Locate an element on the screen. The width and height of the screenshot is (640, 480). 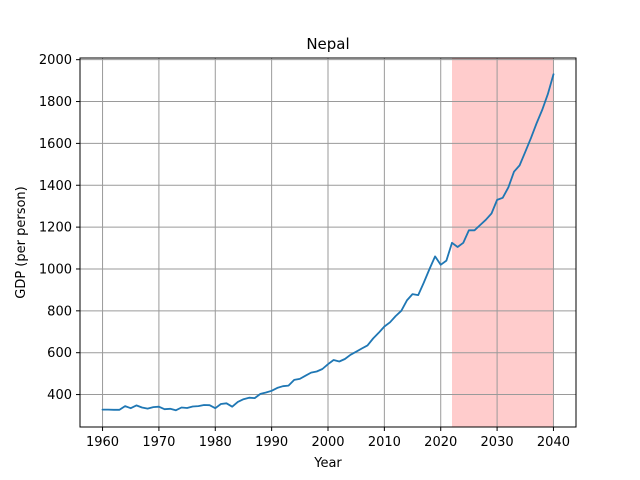
y-tick-label: 800 is located at coordinates (59, 311).